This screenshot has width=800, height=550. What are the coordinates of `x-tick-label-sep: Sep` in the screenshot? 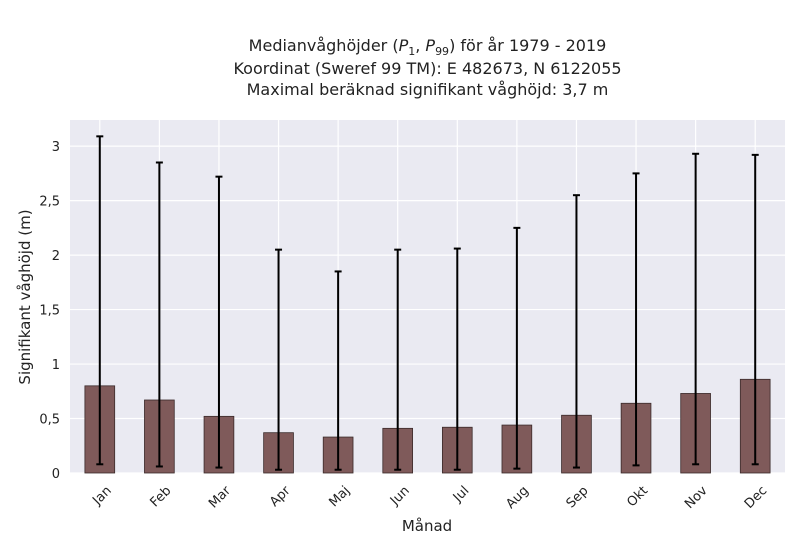 It's located at (578, 497).